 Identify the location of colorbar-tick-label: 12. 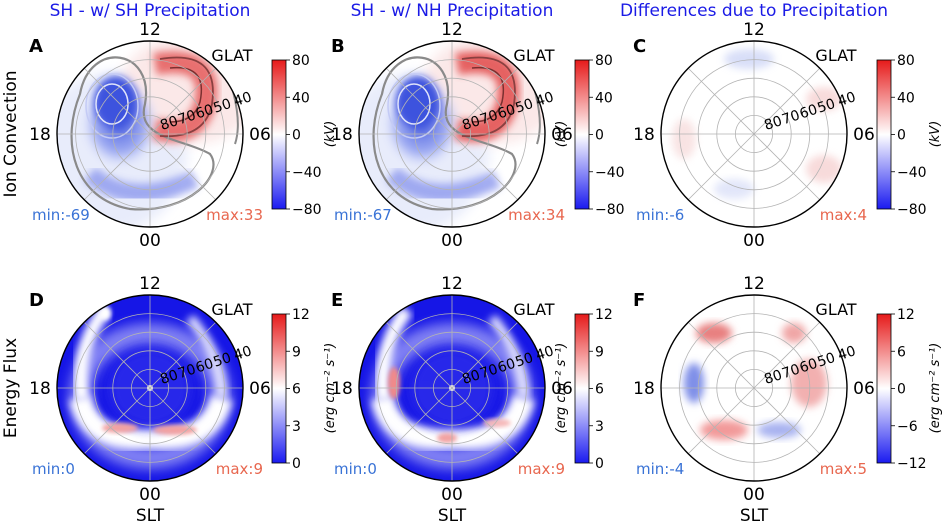
(604, 315).